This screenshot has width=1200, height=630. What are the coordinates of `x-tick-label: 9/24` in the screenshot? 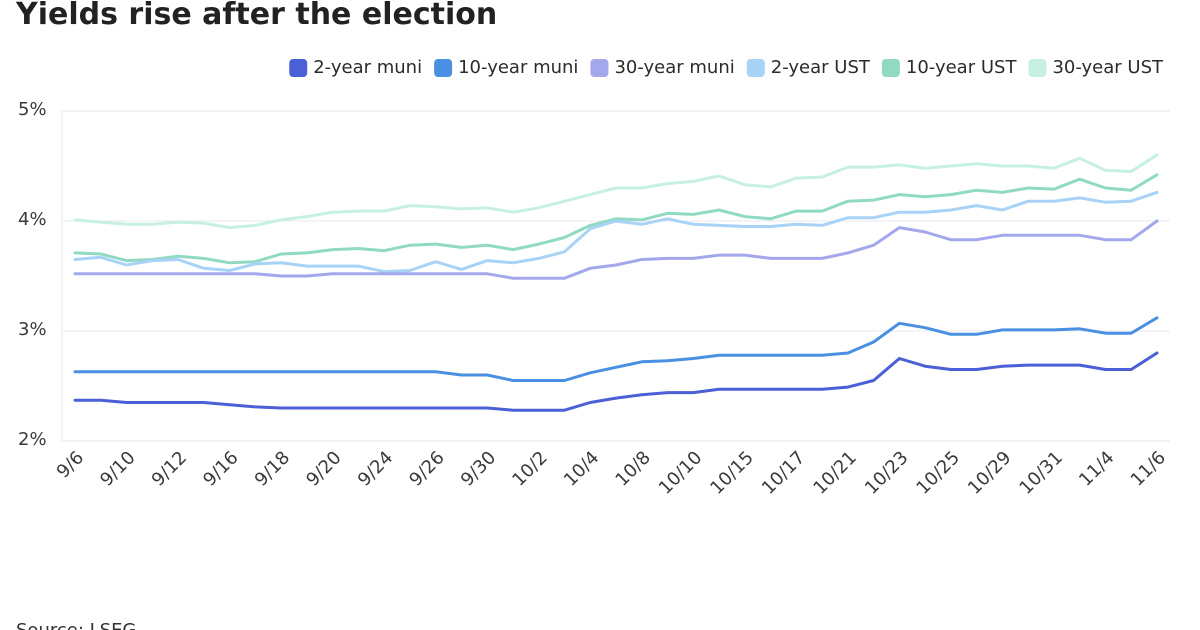 It's located at (375, 468).